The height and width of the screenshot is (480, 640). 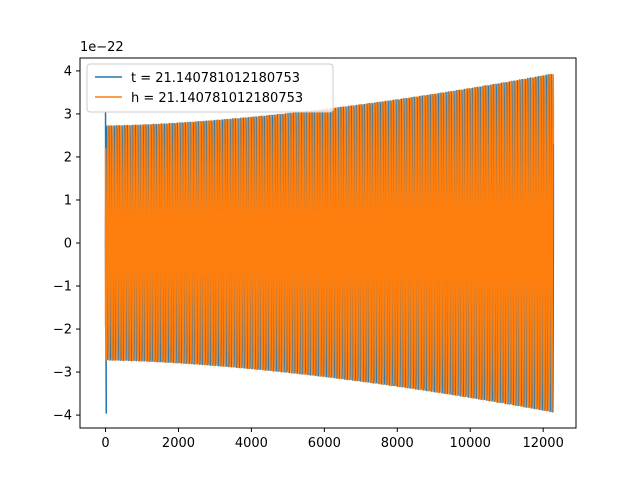 I want to click on y-tick-label: 4, so click(x=68, y=71).